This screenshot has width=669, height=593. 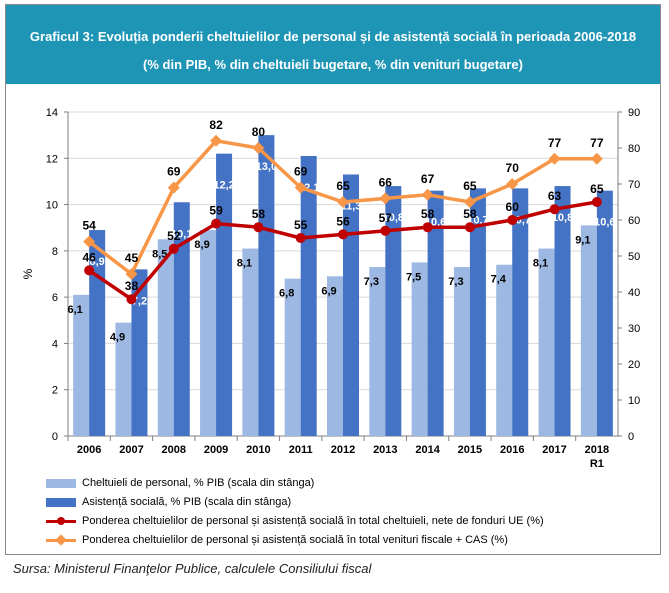 I want to click on y-tick-label: 8, so click(x=55, y=252).